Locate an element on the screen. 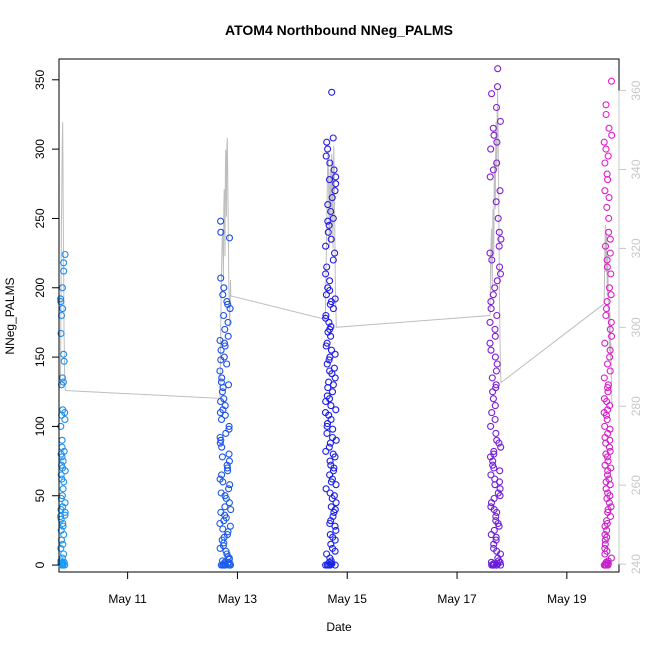 The image size is (650, 650). x-tick-label: May 13 is located at coordinates (238, 599).